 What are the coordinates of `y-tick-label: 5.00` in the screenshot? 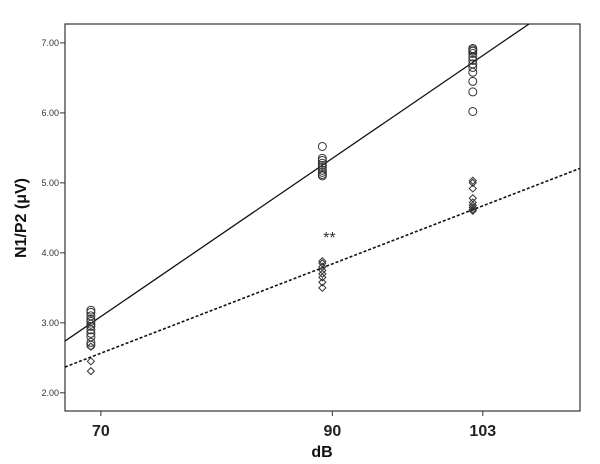 It's located at (50, 183).